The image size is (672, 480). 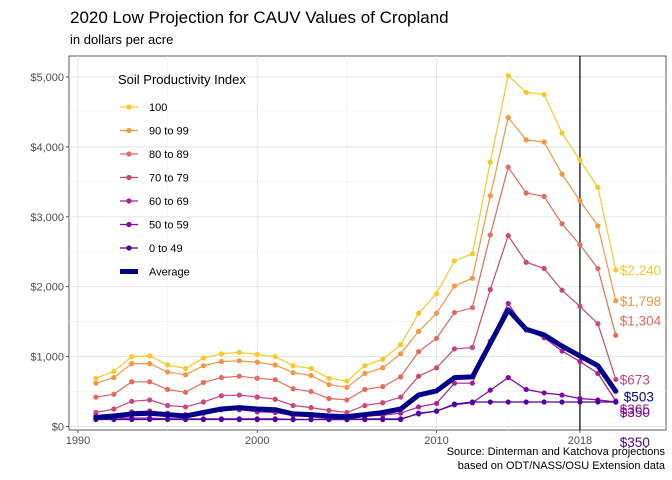 What do you see at coordinates (436, 441) in the screenshot?
I see `x-tick-label: 2010` at bounding box center [436, 441].